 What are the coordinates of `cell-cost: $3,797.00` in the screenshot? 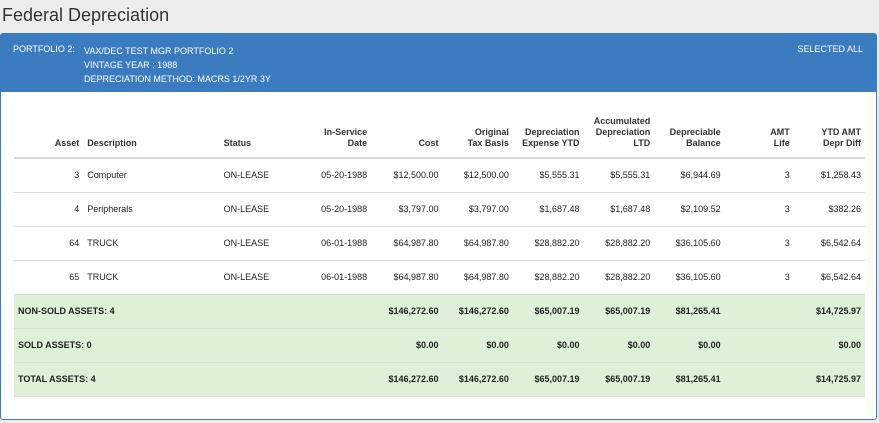 It's located at (407, 209).